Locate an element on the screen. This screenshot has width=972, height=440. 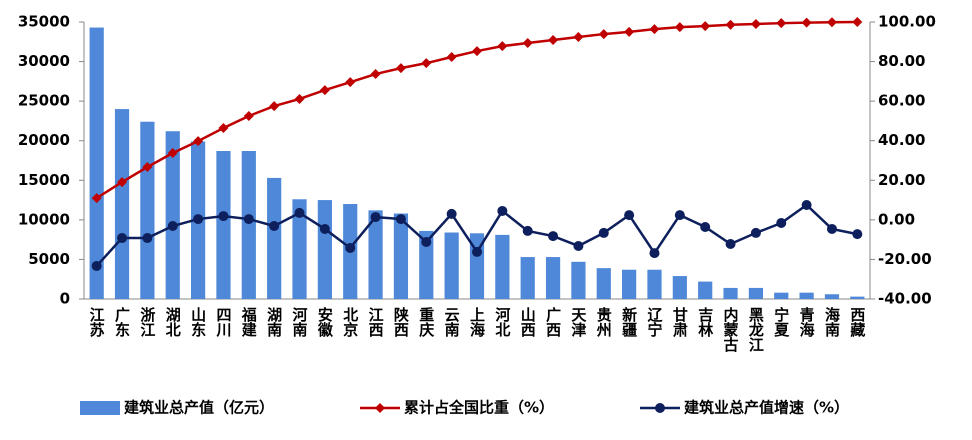
y-tick-label: 10000 is located at coordinates (44, 219).